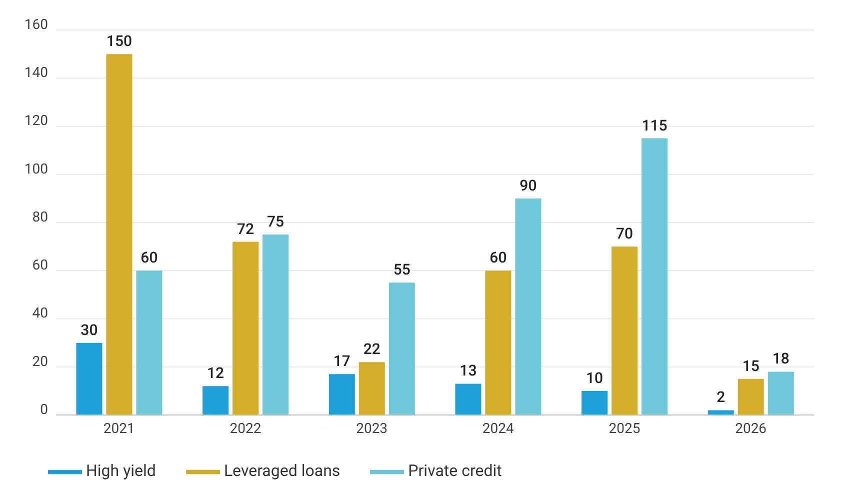  What do you see at coordinates (498, 428) in the screenshot?
I see `x-tick-label: 2024` at bounding box center [498, 428].